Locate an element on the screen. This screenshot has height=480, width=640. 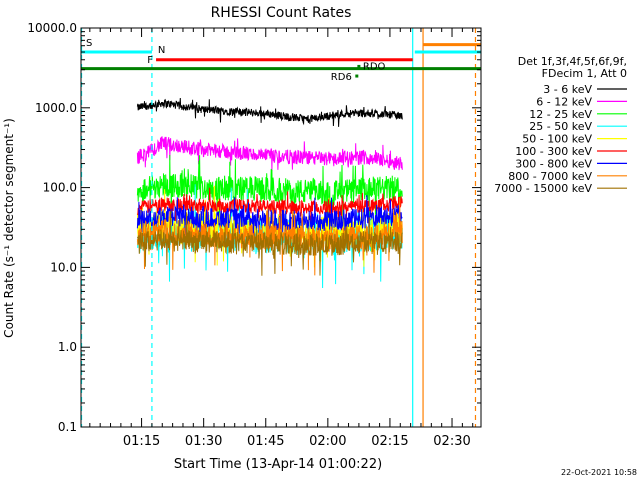
flag-label-1: N is located at coordinates (161, 50).